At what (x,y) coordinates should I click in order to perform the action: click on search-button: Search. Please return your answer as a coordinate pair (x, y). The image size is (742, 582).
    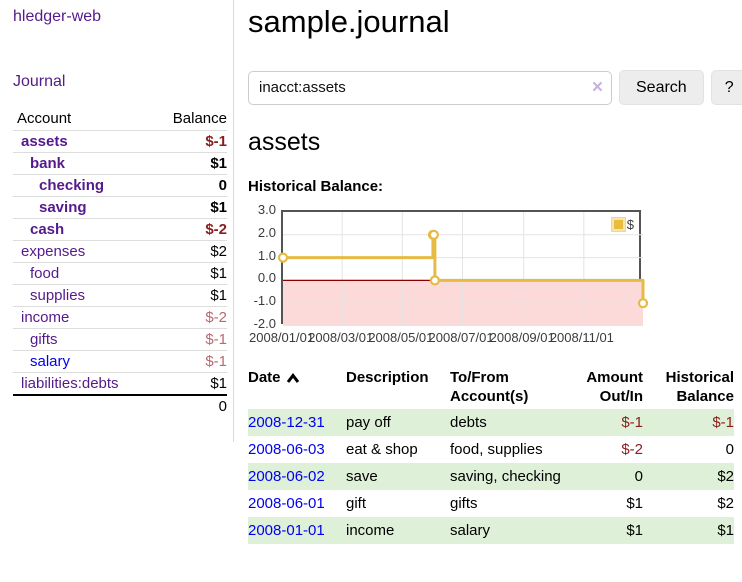
    Looking at the image, I should click on (661, 87).